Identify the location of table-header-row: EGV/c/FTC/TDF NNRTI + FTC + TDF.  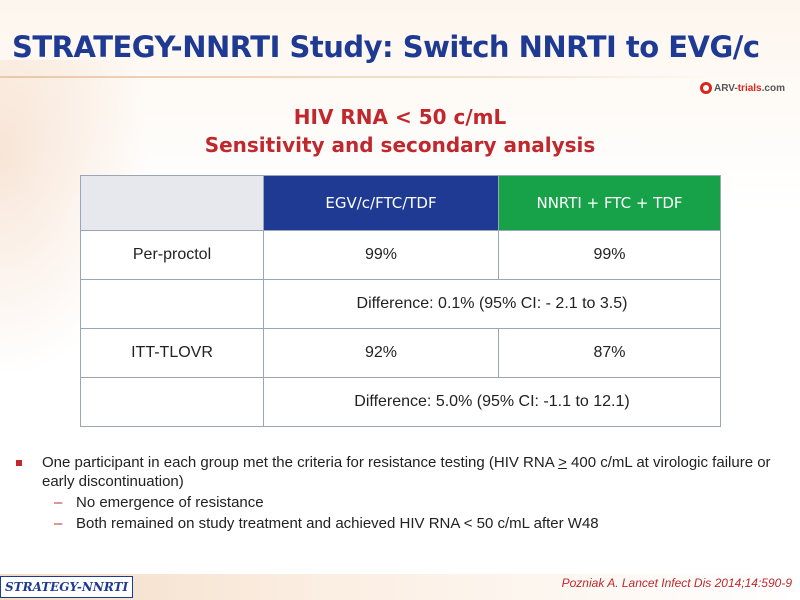
(400, 203).